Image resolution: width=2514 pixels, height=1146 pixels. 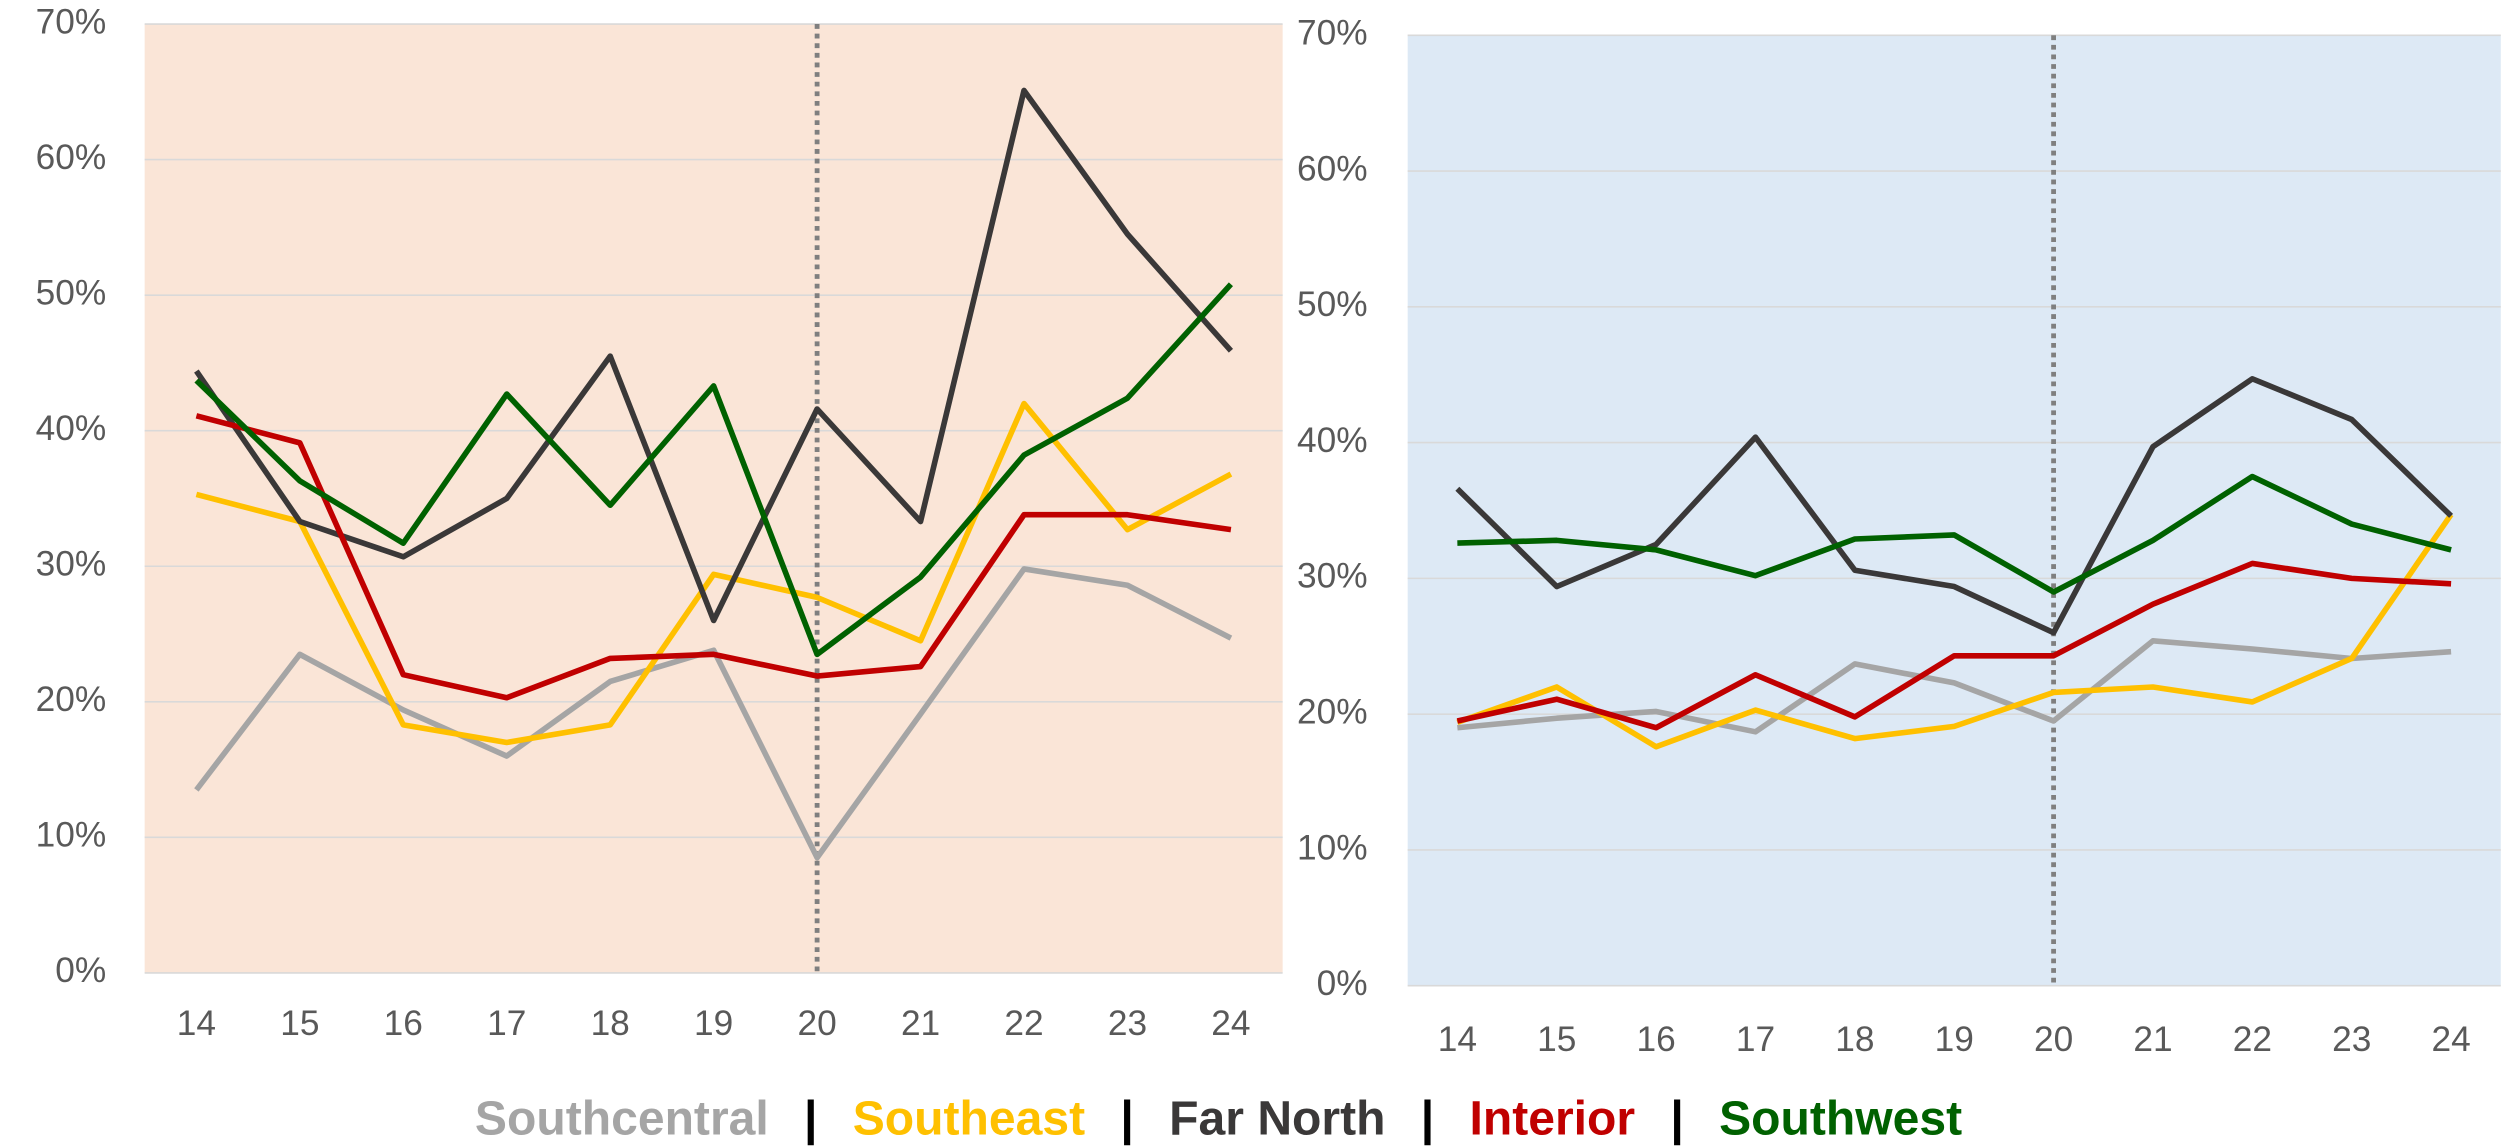 I want to click on legend-entry: Interior, so click(x=1552, y=1119).